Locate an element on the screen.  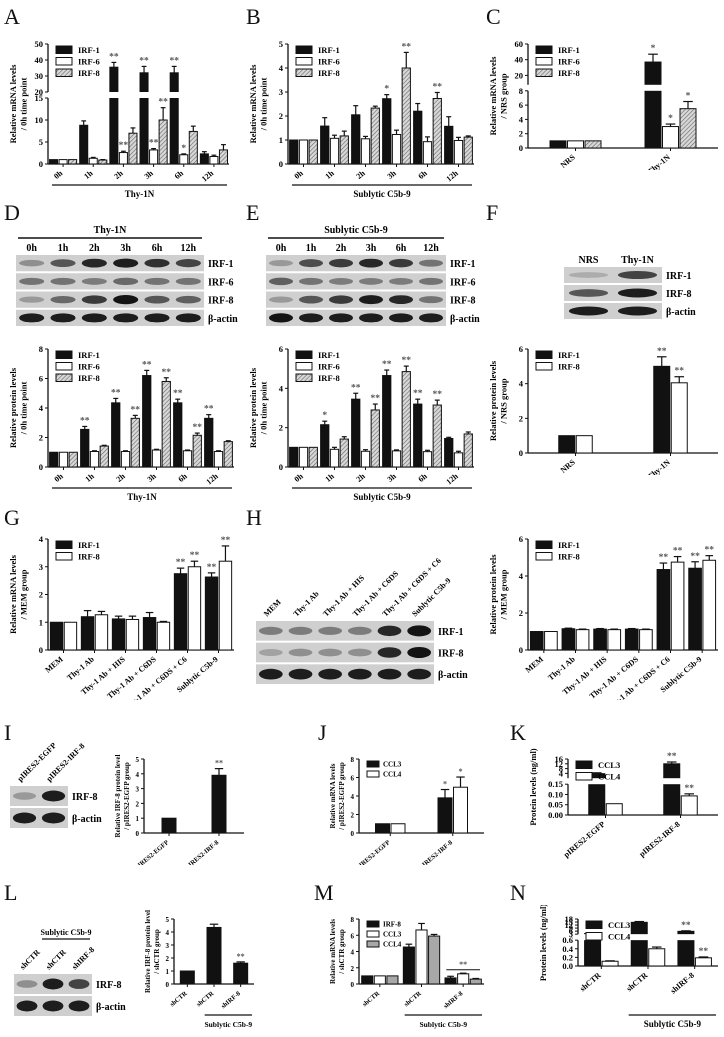
svg-text: Thy-1N is located at coordinates (659, 466).